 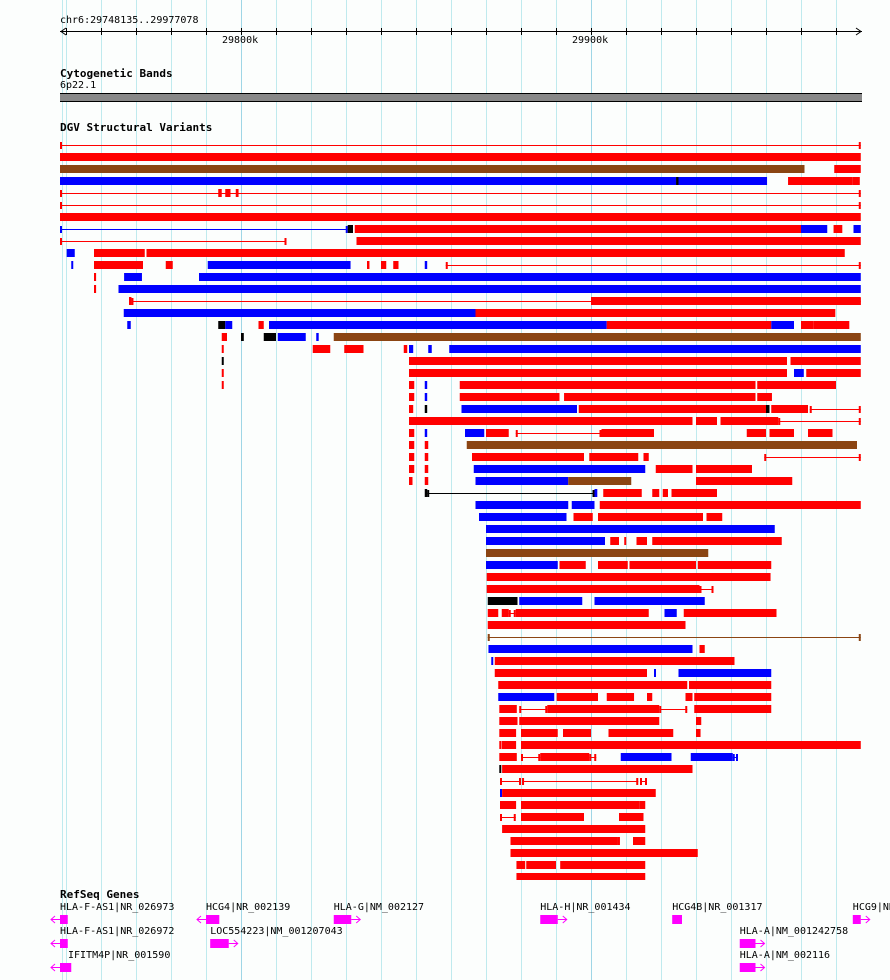 I want to click on gene-label: HCG9|NR_, so click(x=871, y=907).